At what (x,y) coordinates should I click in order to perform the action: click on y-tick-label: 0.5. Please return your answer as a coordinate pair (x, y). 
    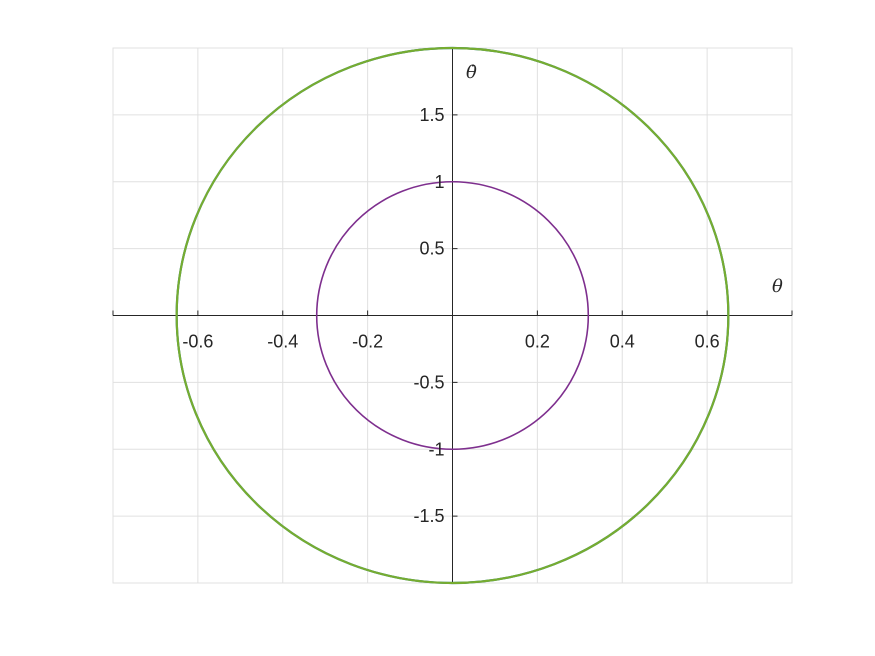
    Looking at the image, I should click on (431, 249).